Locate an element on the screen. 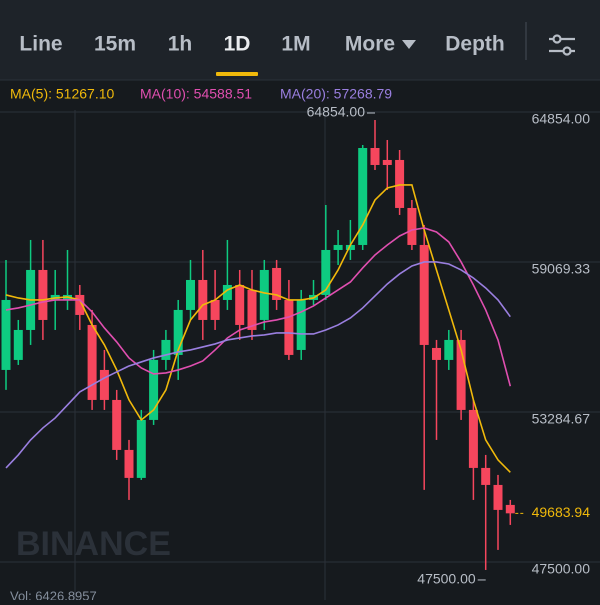  watermark: BINANCE is located at coordinates (93, 544).